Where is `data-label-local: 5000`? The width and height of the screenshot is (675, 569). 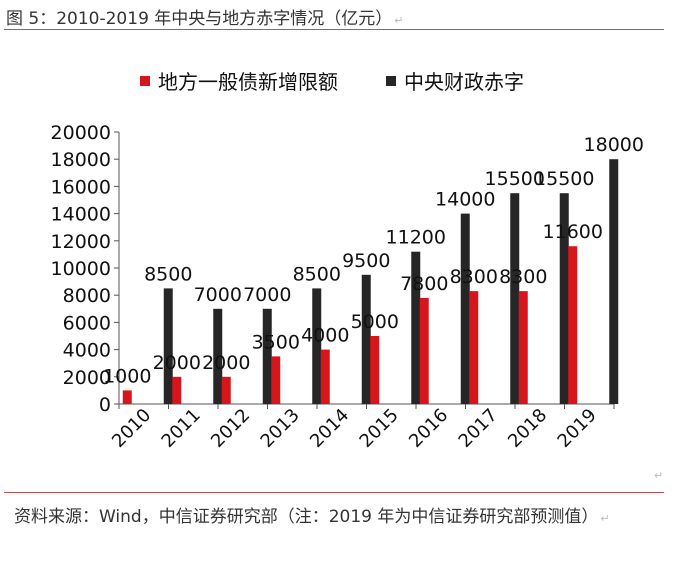 data-label-local: 5000 is located at coordinates (375, 322).